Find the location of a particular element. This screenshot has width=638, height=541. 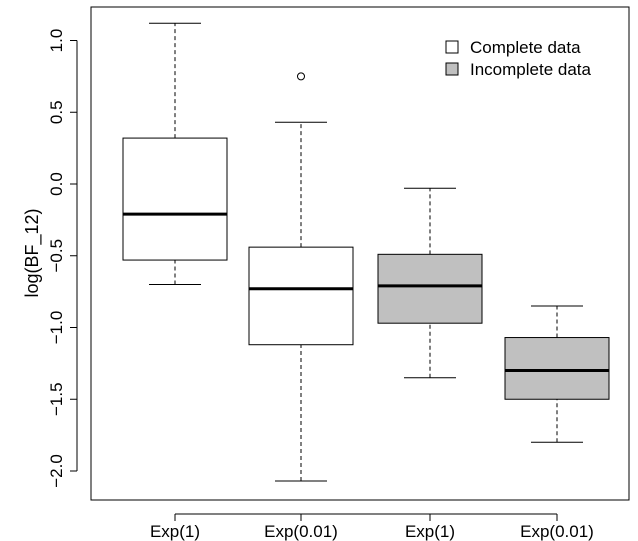

legend-label: Incomplete data is located at coordinates (531, 69).